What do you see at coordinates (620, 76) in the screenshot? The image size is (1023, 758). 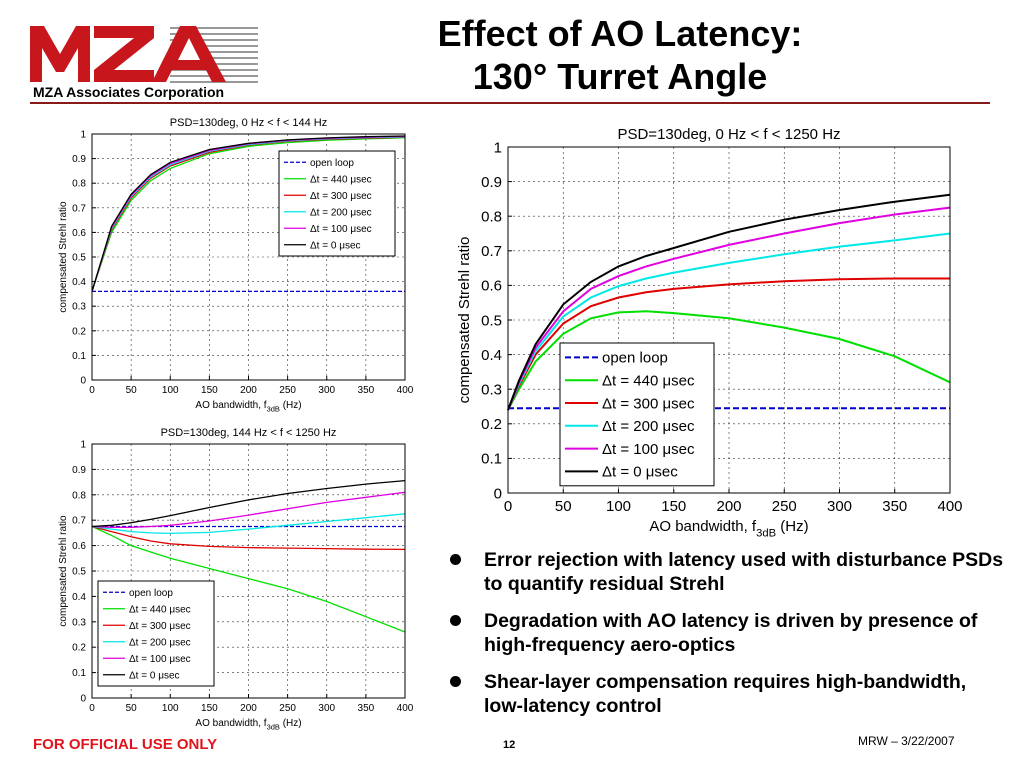 I see `slide-title-line2: 130° Turret Angle` at bounding box center [620, 76].